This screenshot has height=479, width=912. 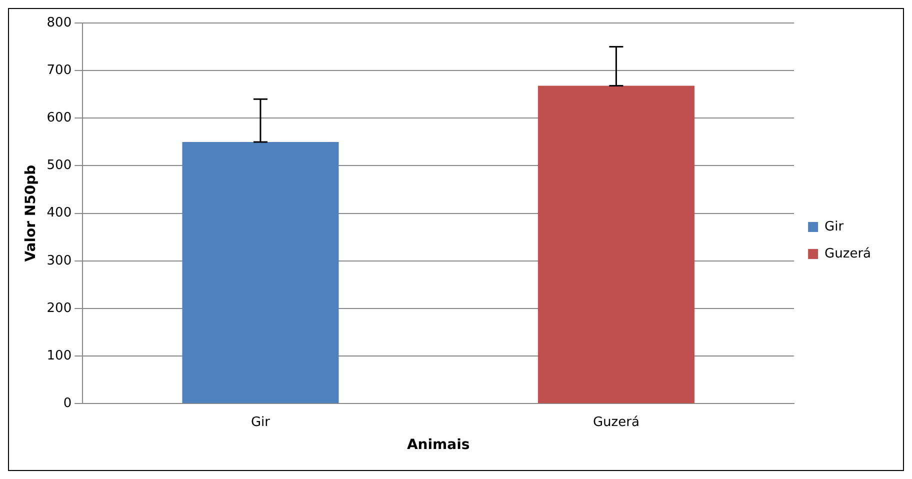 I want to click on y-axis-title: Valor N50pb, so click(x=31, y=213).